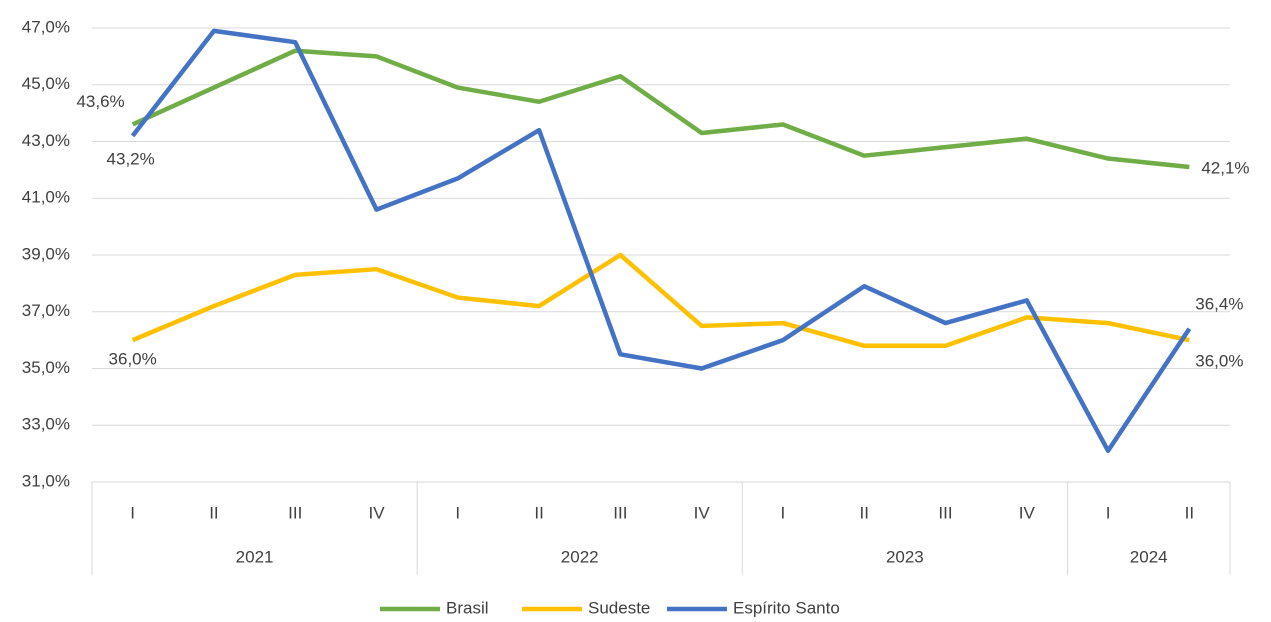 The height and width of the screenshot is (622, 1271). Describe the element at coordinates (1219, 303) in the screenshot. I see `data-label: 36,4%` at that location.